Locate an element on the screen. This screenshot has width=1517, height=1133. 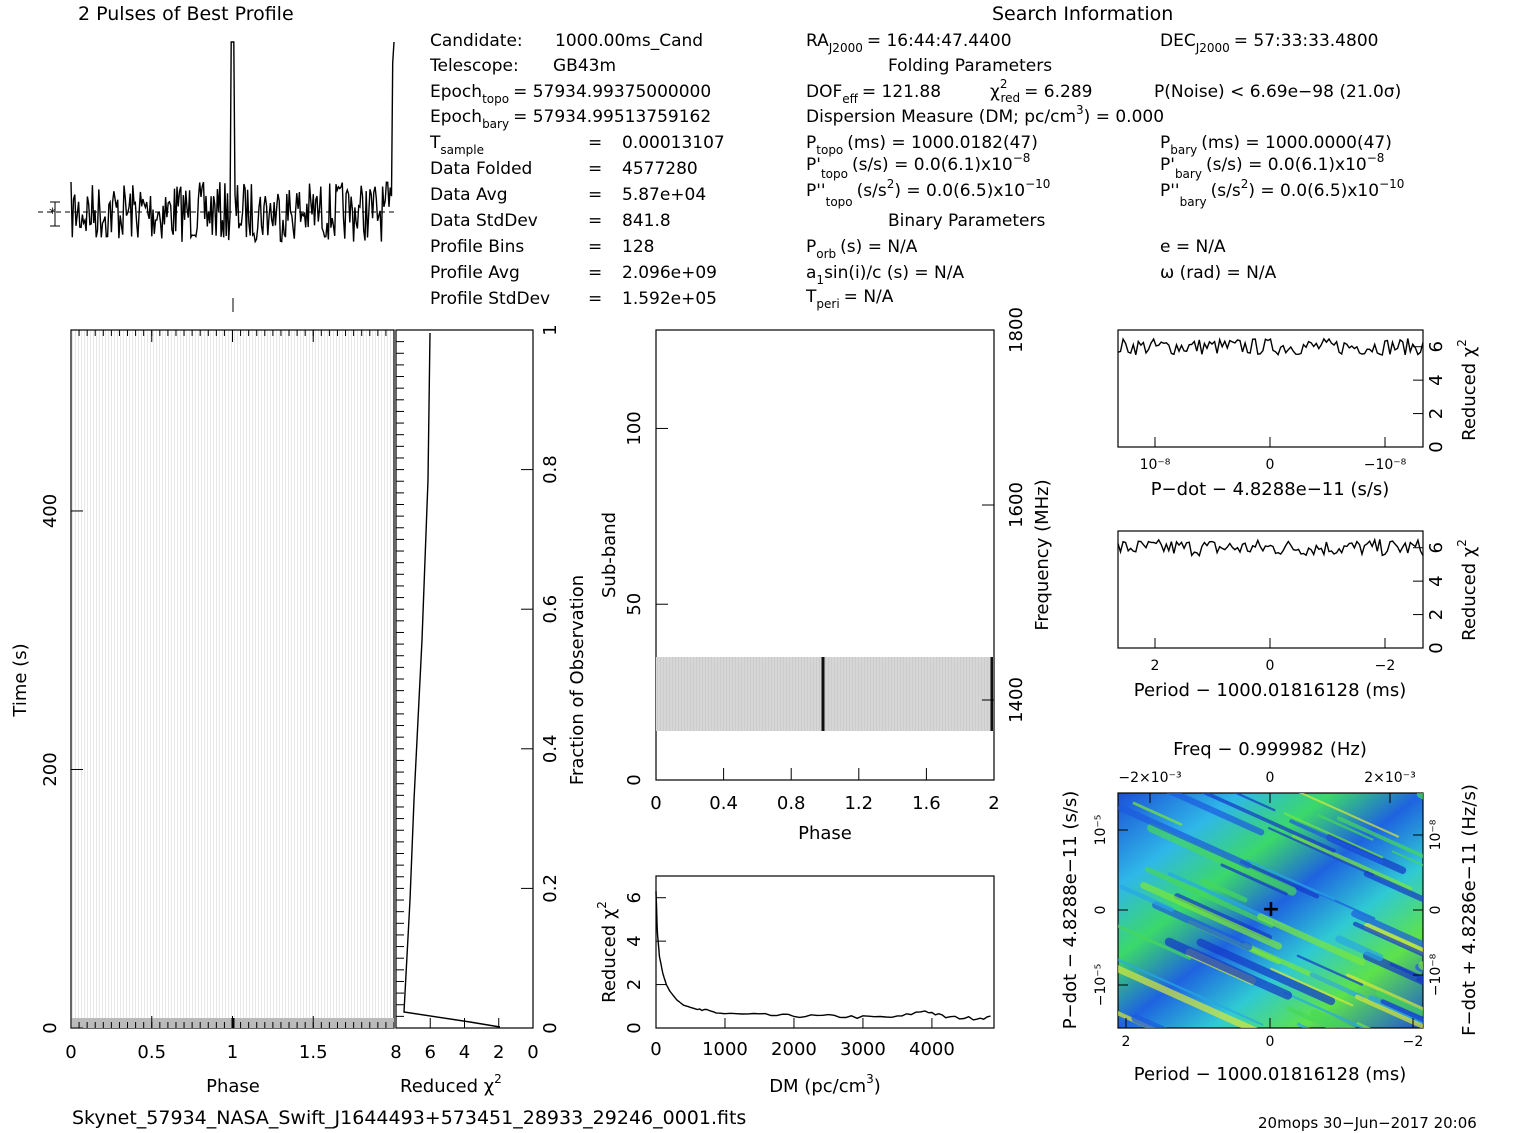
tick-label: −2 is located at coordinates (1385, 666).